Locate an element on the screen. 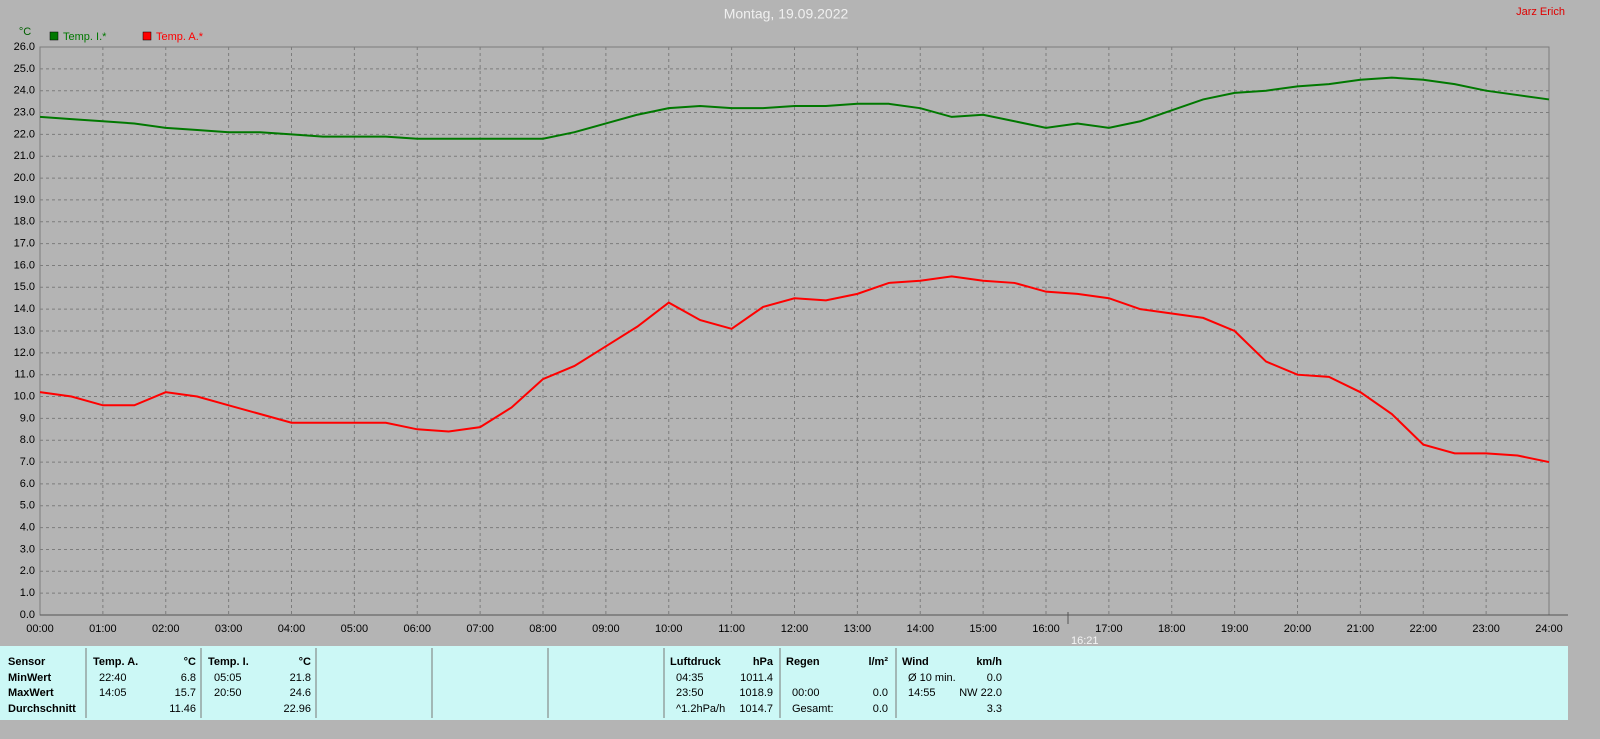 The image size is (1600, 739). cell-time: 14:55 is located at coordinates (922, 693).